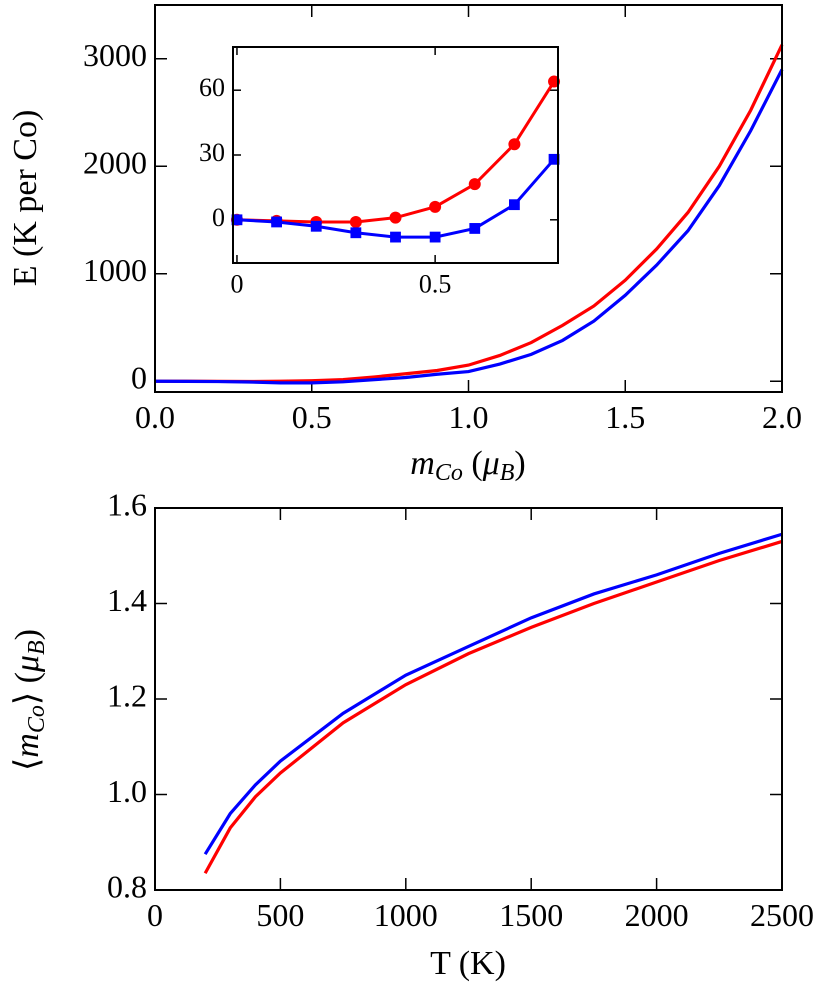  Describe the element at coordinates (127, 600) in the screenshot. I see `y-tick-label: 1.4` at that location.